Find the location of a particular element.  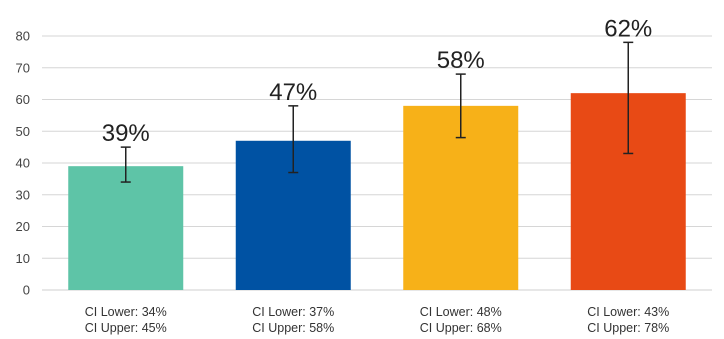

category-label: CI Upper: 78% is located at coordinates (628, 328).